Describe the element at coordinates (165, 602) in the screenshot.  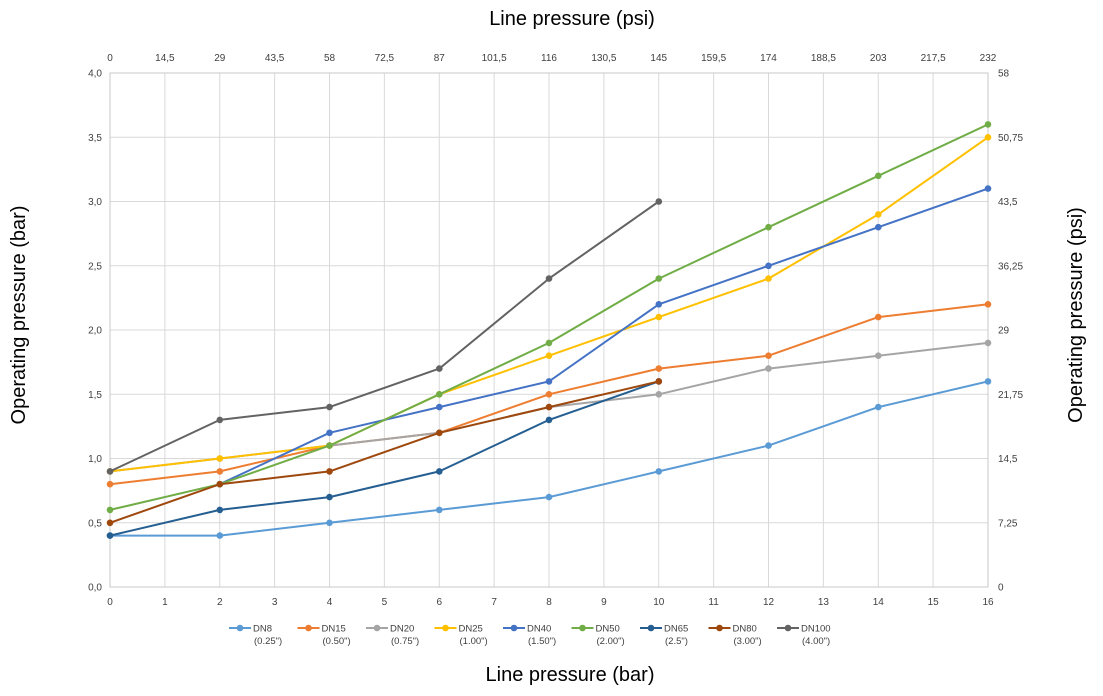
I see `x-tick-label: 1` at that location.